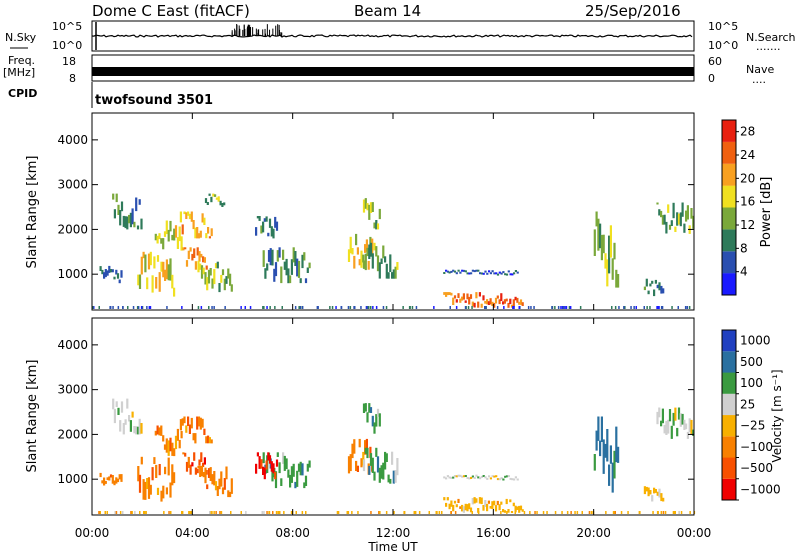  I want to click on cpid-label: CPID, so click(22, 93).